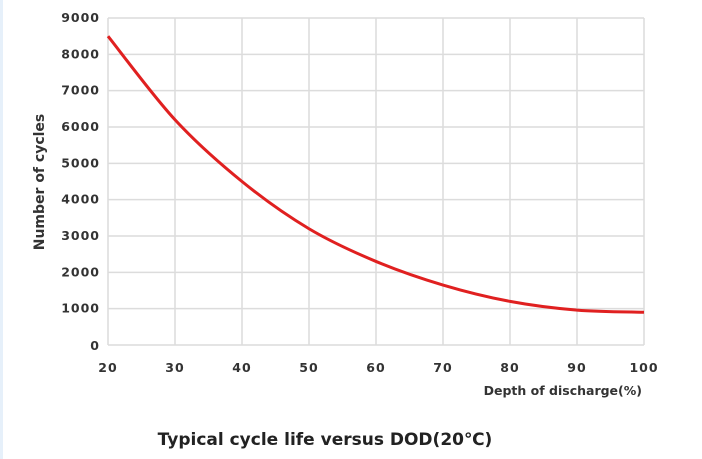 The height and width of the screenshot is (459, 702). What do you see at coordinates (509, 367) in the screenshot?
I see `x-tick-label: 80` at bounding box center [509, 367].